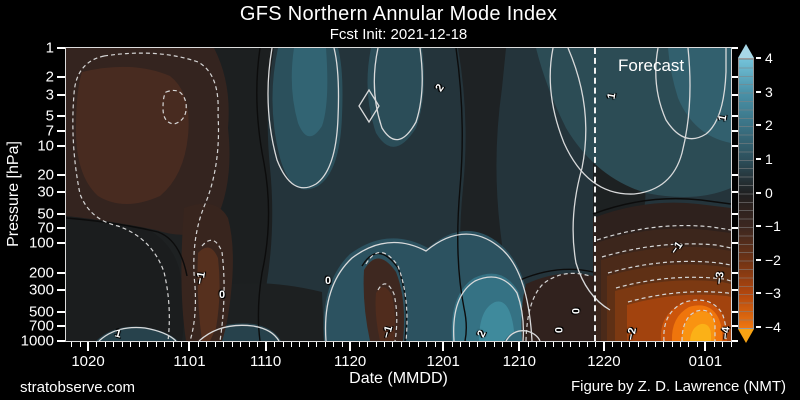 The image size is (800, 400). I want to click on y-tick-label: 70, so click(45, 228).